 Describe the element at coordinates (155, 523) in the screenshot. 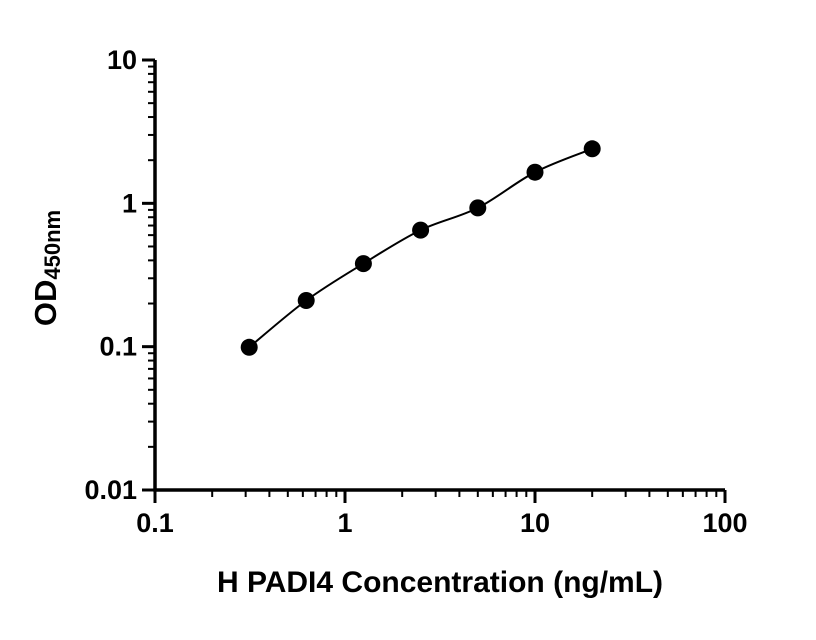

I see `x-axis-tick-label: 0.1` at that location.